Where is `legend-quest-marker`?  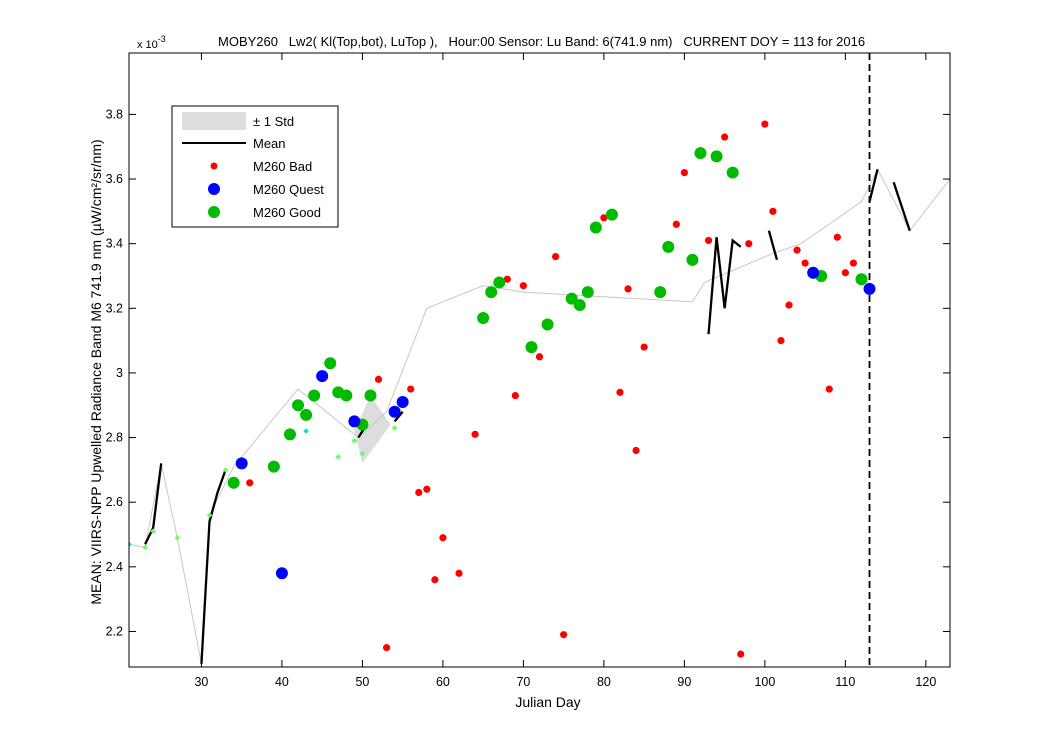 legend-quest-marker is located at coordinates (214, 189).